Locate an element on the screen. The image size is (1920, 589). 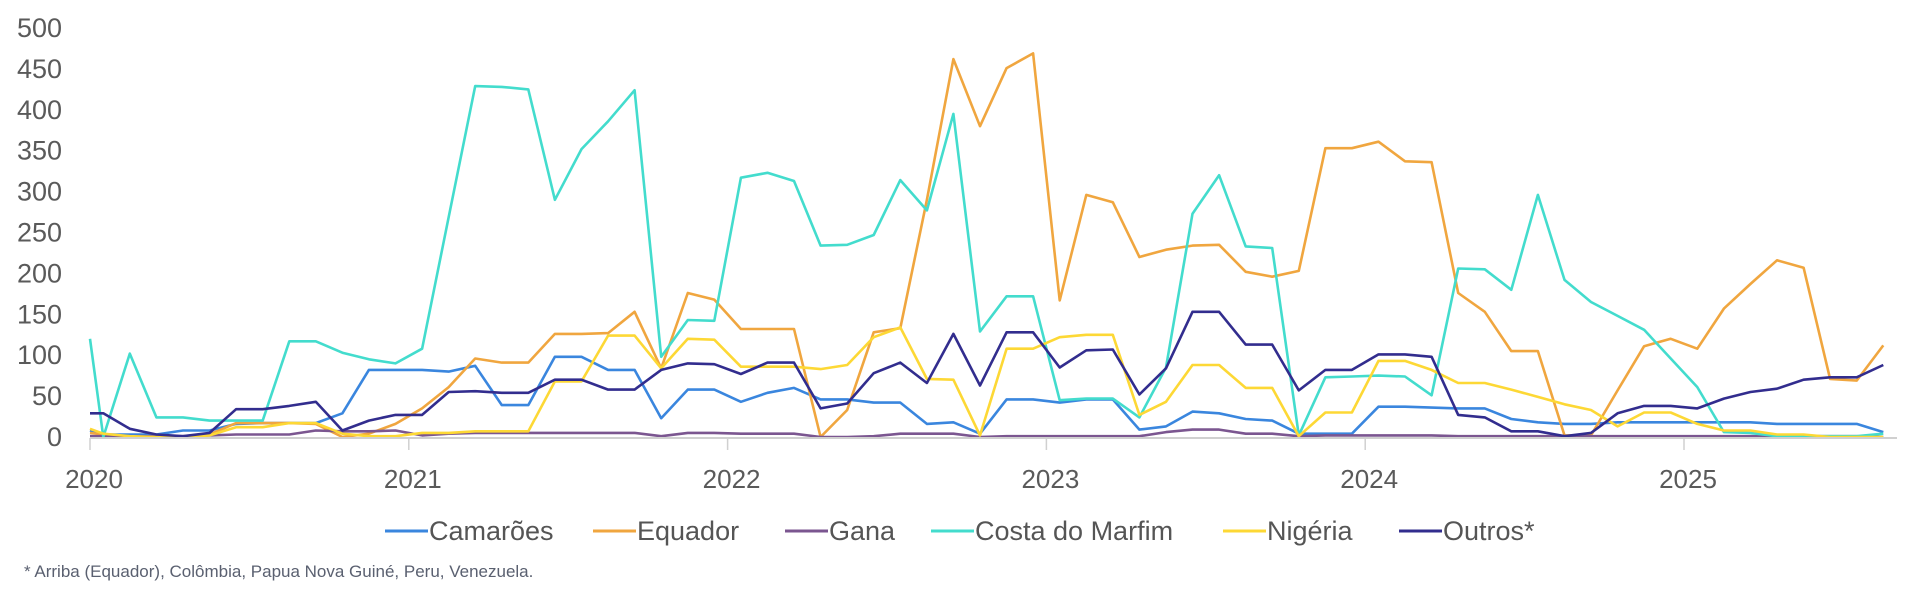
y-tick-label: 450 is located at coordinates (39, 69).